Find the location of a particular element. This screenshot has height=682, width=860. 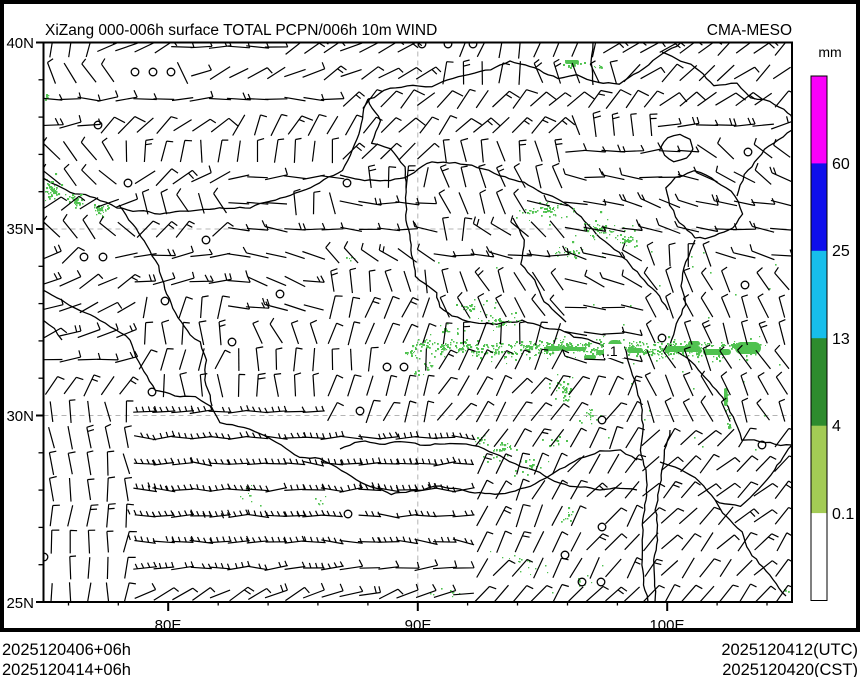

svg-text: 30N is located at coordinates (20, 416).